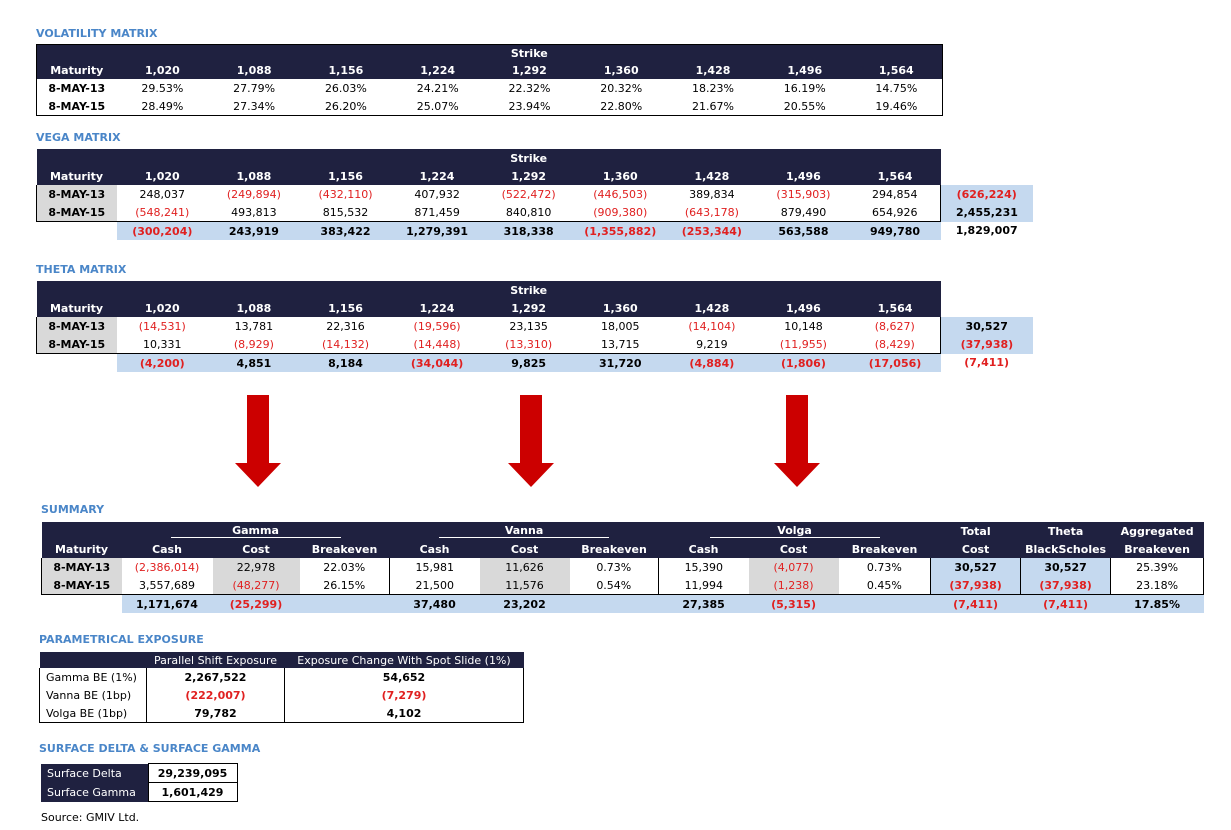 The width and height of the screenshot is (1231, 830). What do you see at coordinates (524, 603) in the screenshot?
I see `summary-total: 23,202` at bounding box center [524, 603].